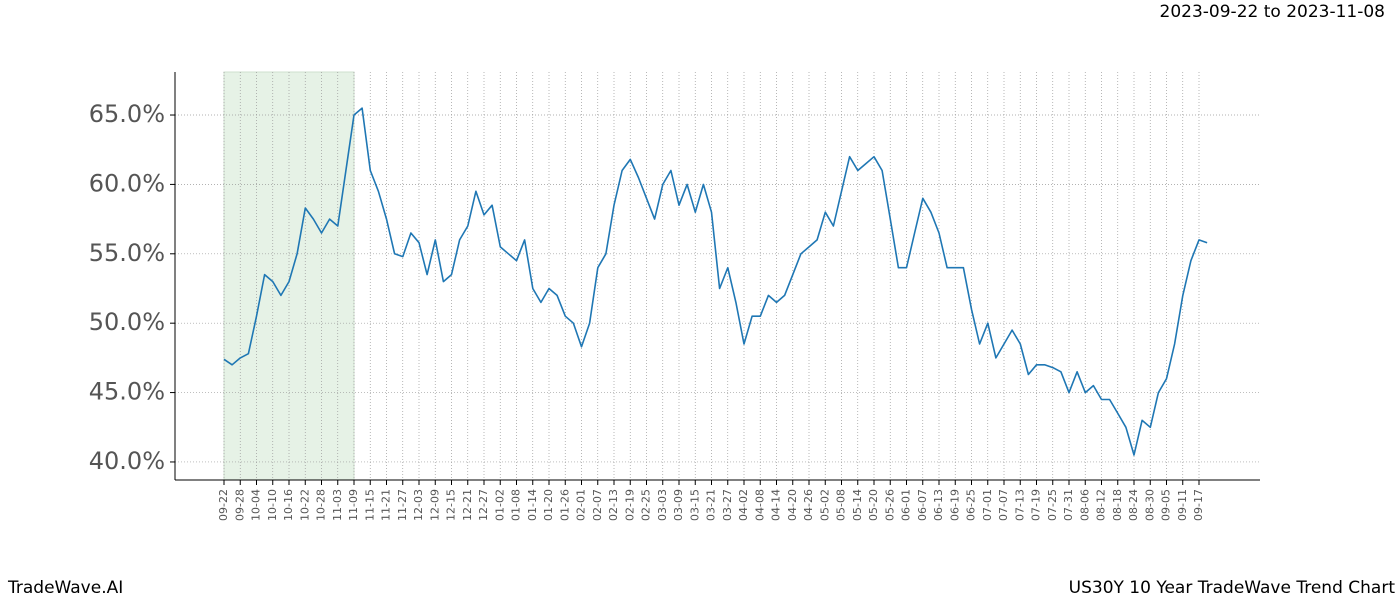  Describe the element at coordinates (256, 505) in the screenshot. I see `x-tick-label: 10-04` at that location.